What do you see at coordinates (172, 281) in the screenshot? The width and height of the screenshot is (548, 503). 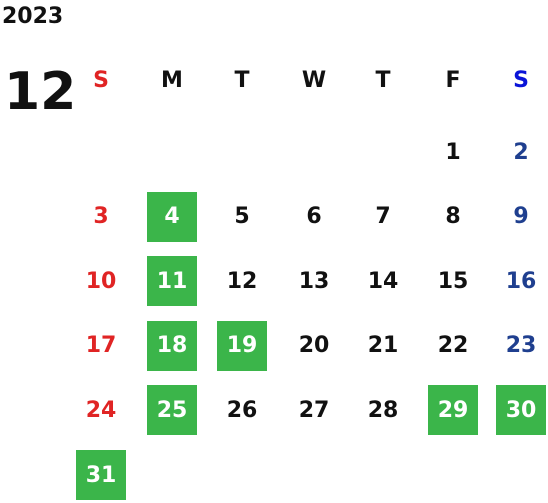 I see `day-cell: 11` at bounding box center [172, 281].